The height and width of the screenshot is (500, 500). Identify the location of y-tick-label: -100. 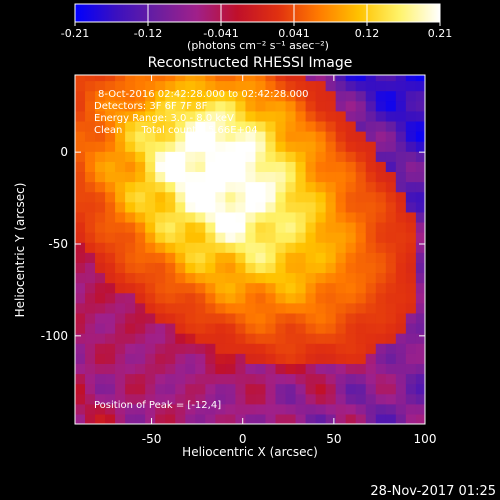
(54, 336).